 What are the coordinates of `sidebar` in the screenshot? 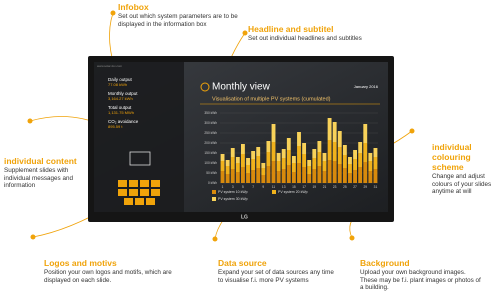 It's located at (139, 137).